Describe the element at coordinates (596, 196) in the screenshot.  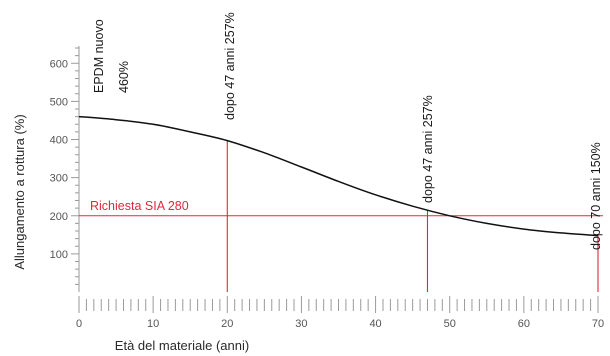
I see `annotation-label: dopo 70 anni 150%` at that location.